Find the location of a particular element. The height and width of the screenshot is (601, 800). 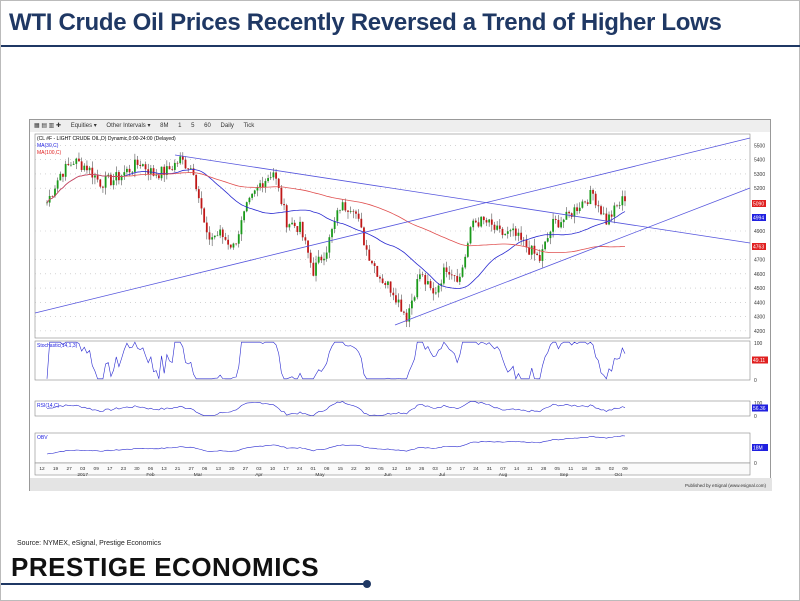

x-day-tick: 13 is located at coordinates (219, 469).